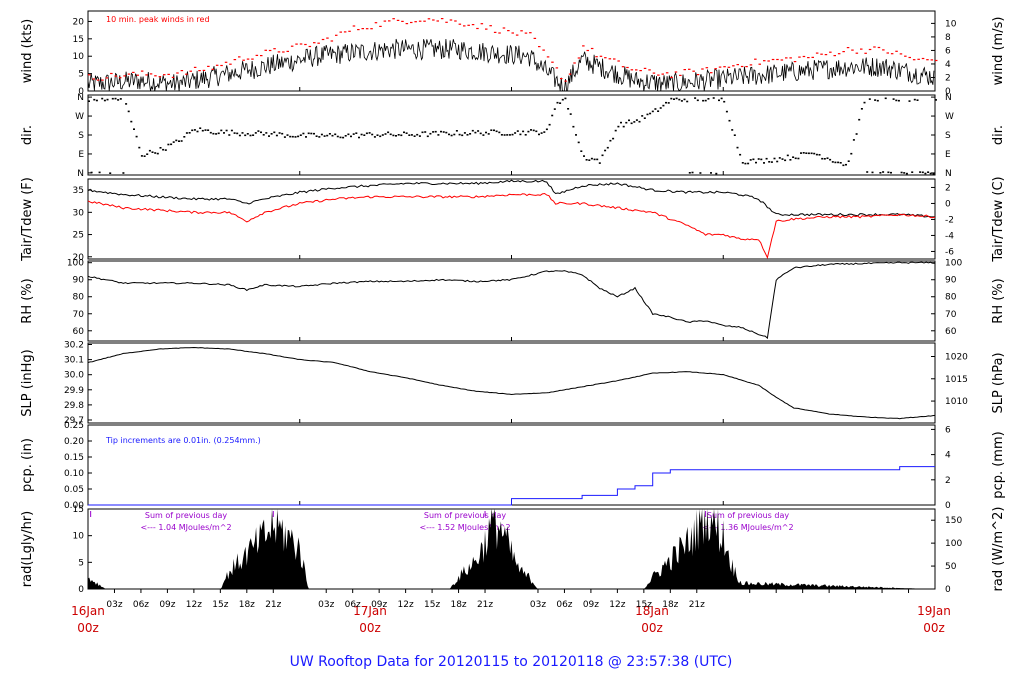  What do you see at coordinates (948, 456) in the screenshot?
I see `pcp-right-tick-label: 4` at bounding box center [948, 456].